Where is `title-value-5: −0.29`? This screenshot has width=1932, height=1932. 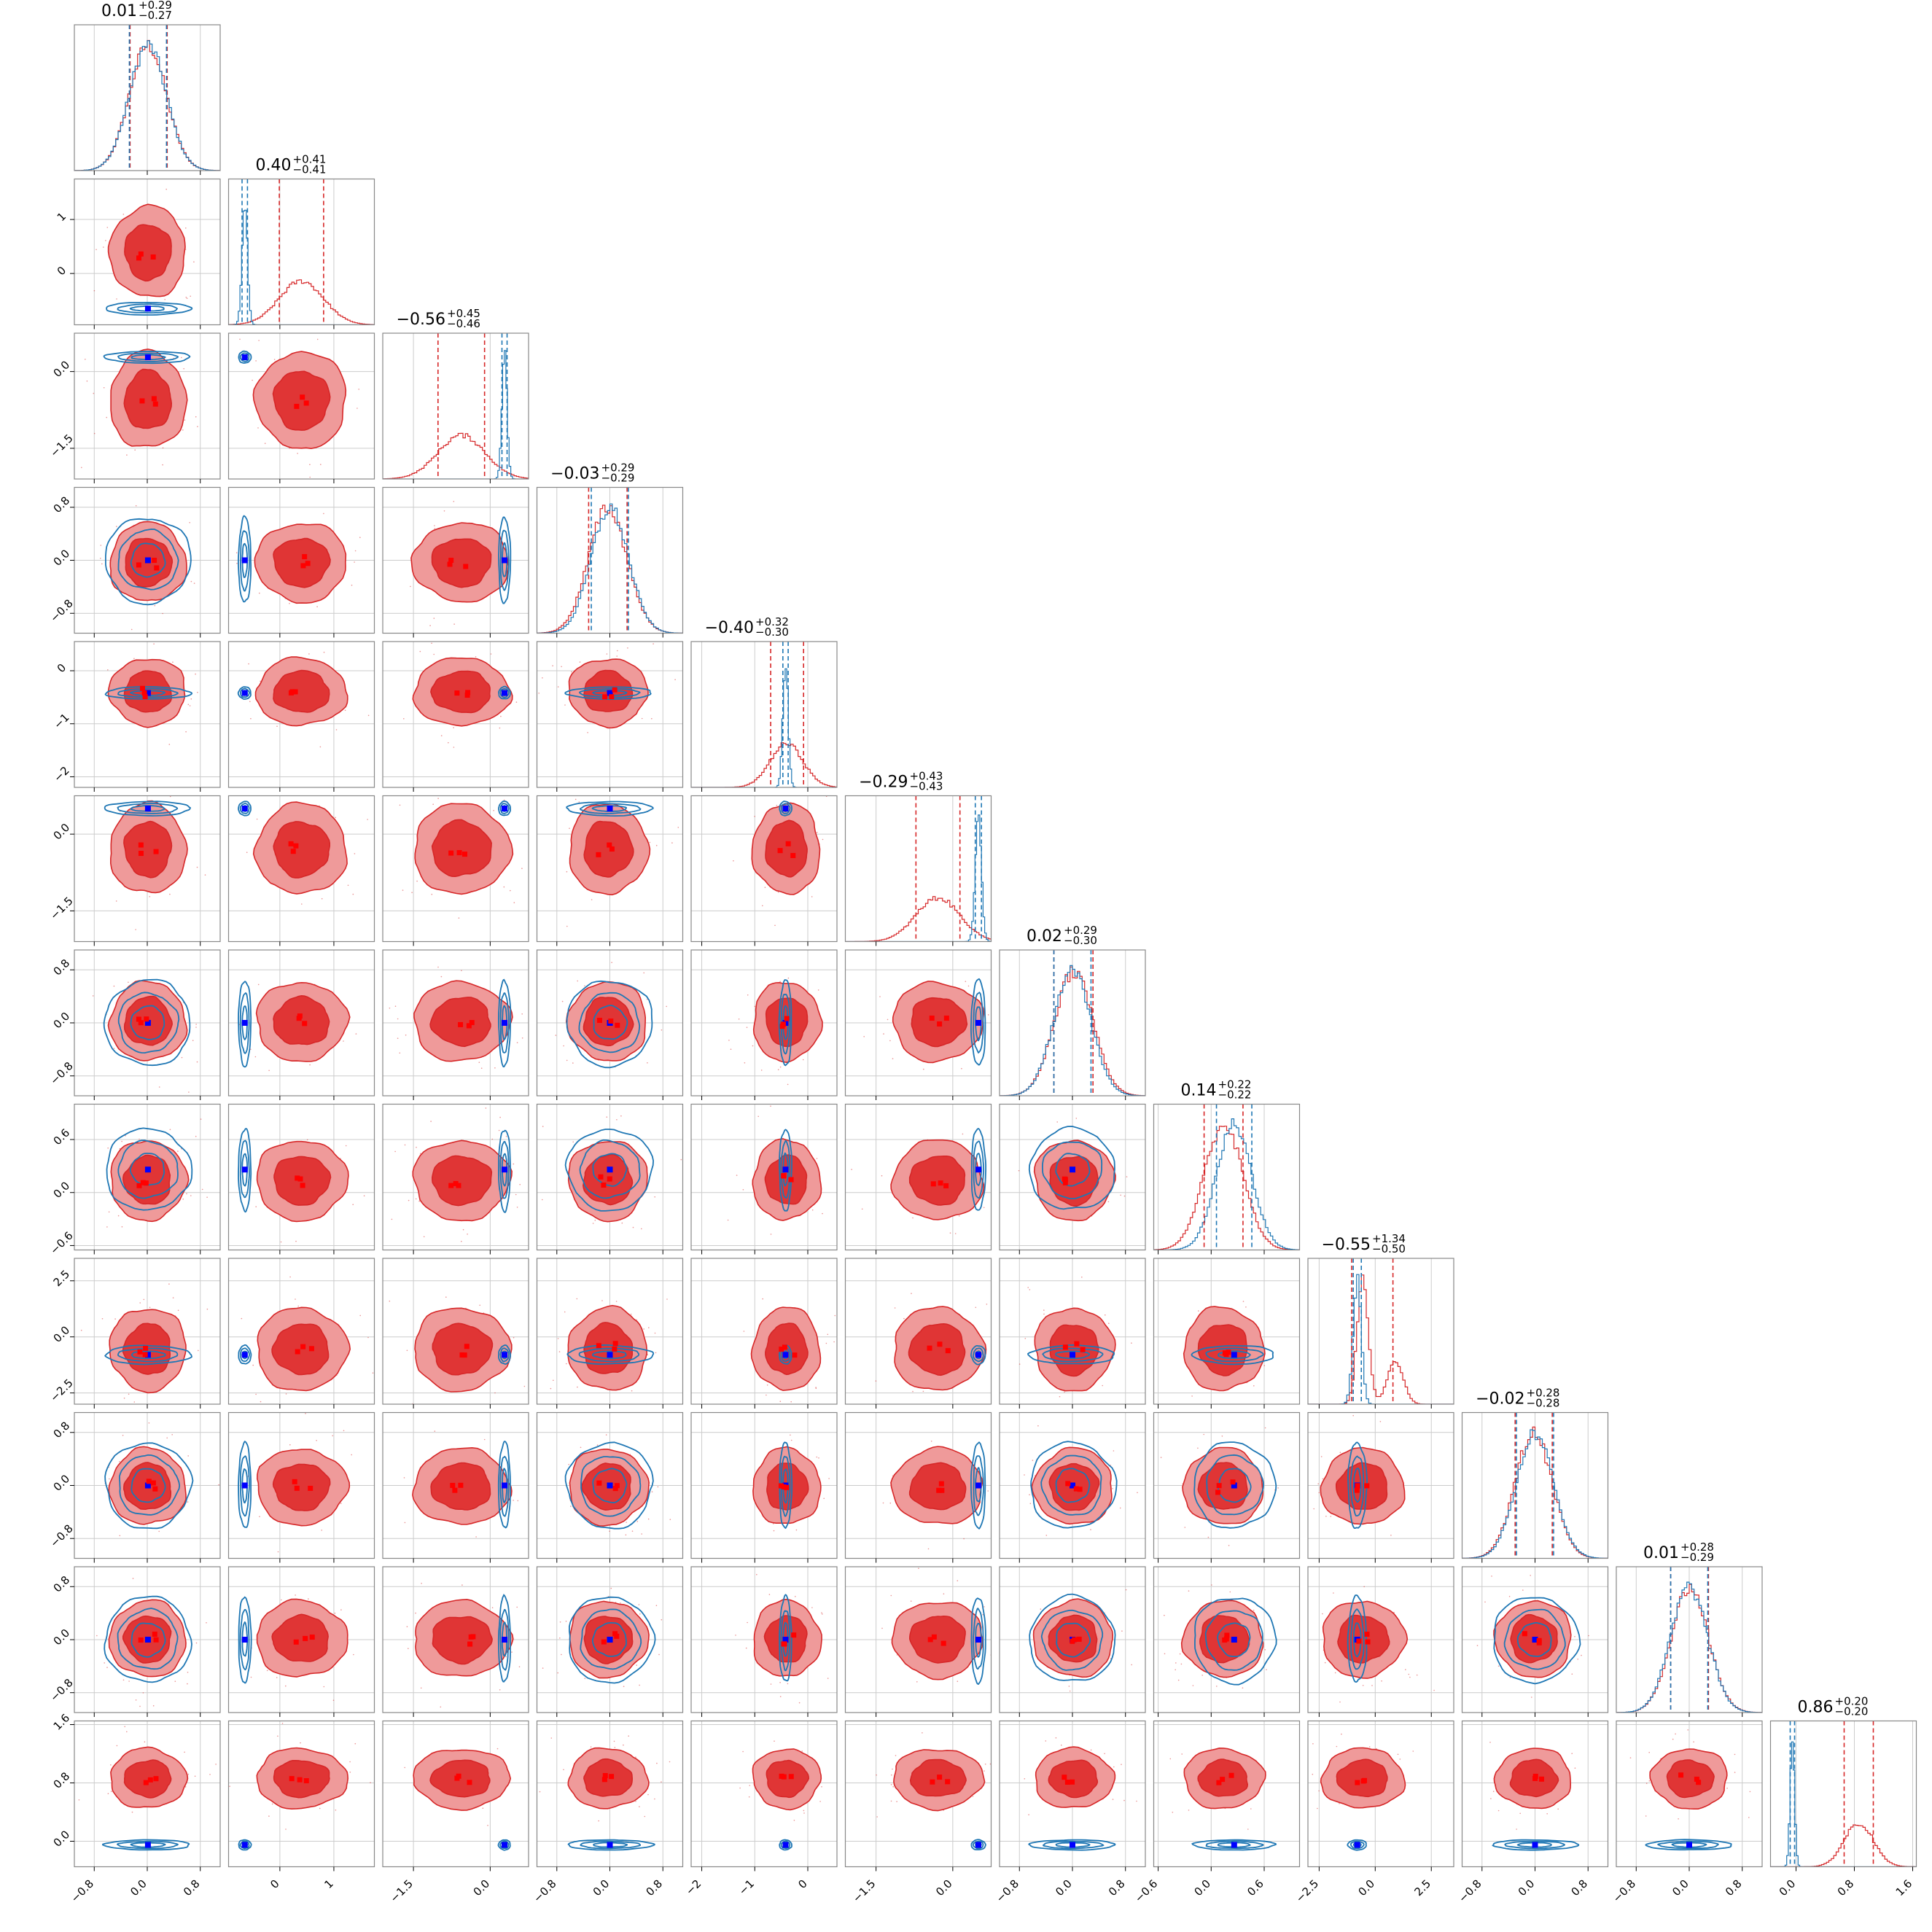 title-value-5: −0.29 is located at coordinates (883, 783).